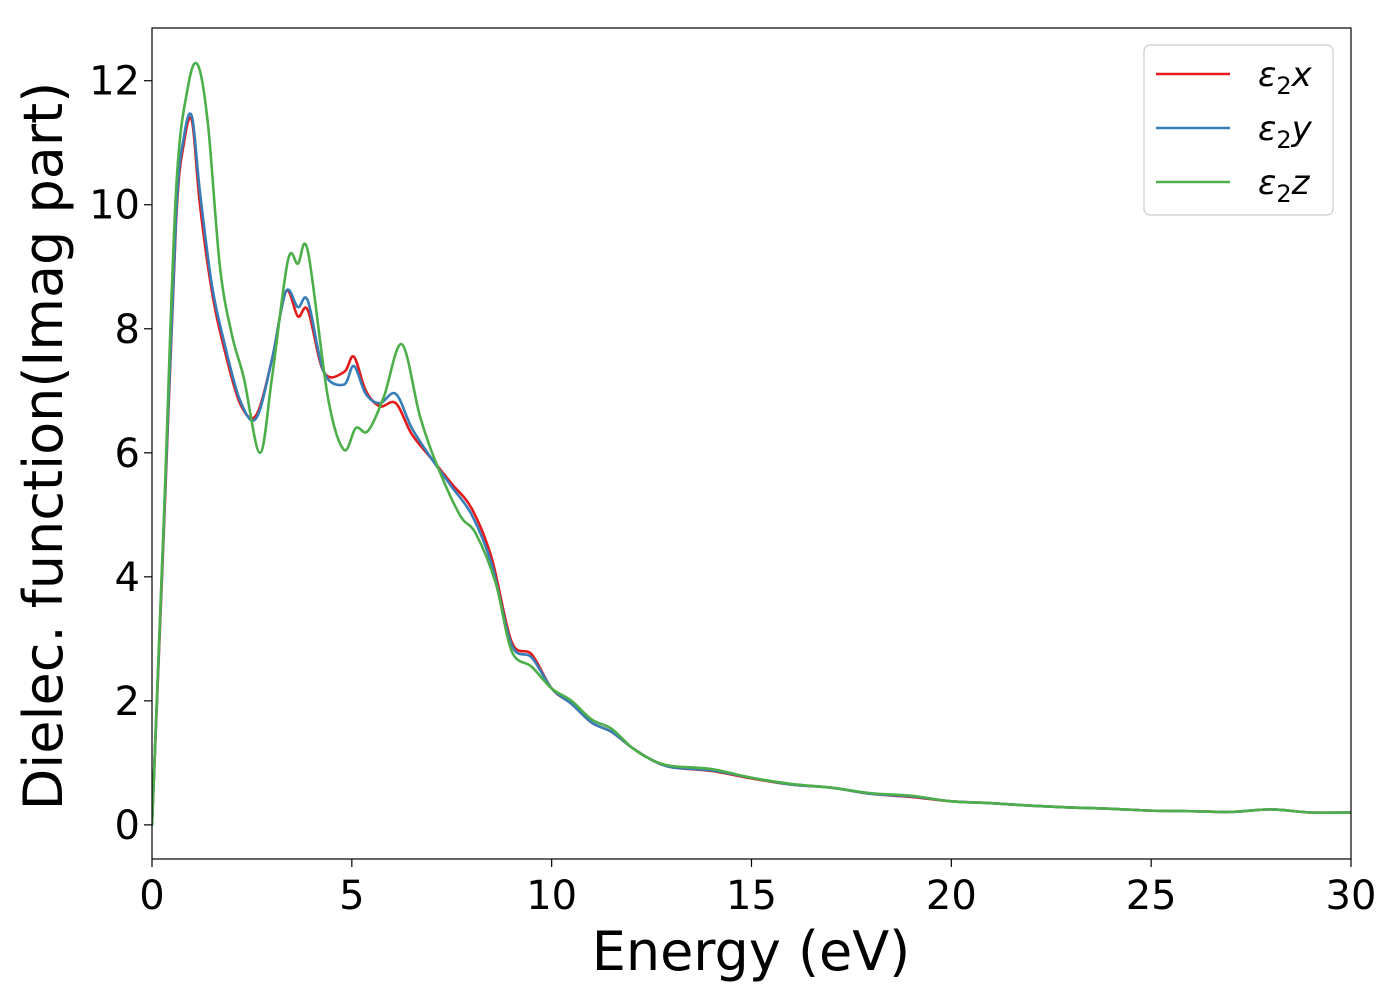  I want to click on y-tick-label: 12, so click(114, 82).